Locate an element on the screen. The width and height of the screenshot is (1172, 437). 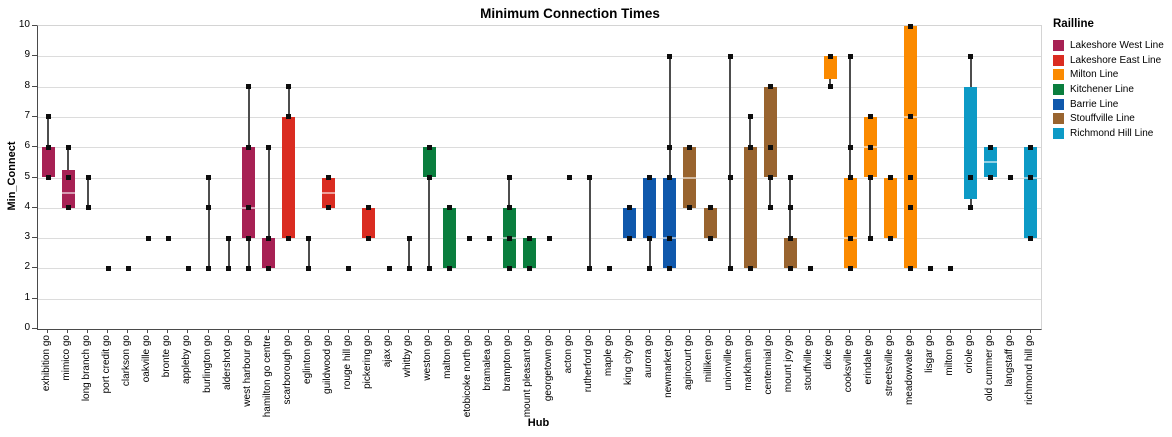
median-guildwood-go is located at coordinates (329, 192).